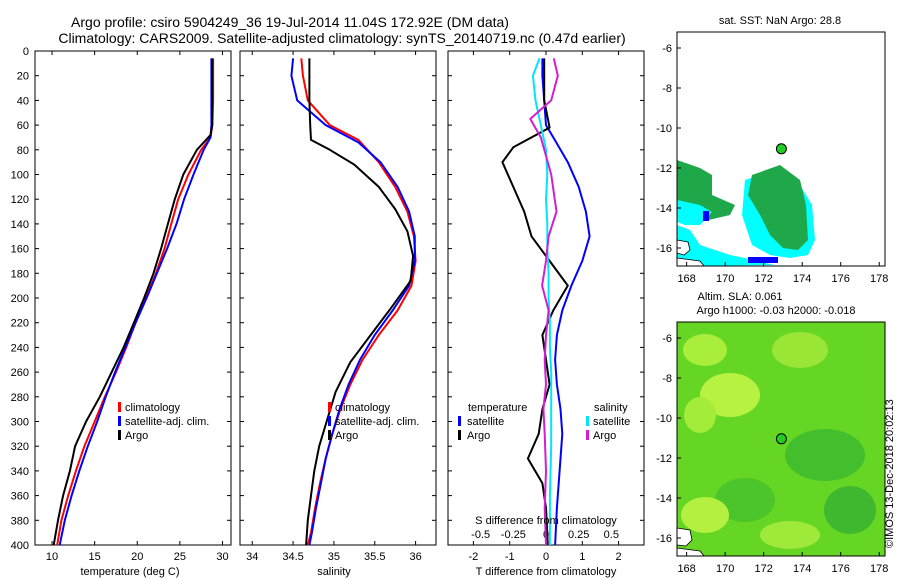 This screenshot has height=580, width=900. What do you see at coordinates (52, 557) in the screenshot?
I see `x-tick-label: 10` at bounding box center [52, 557].